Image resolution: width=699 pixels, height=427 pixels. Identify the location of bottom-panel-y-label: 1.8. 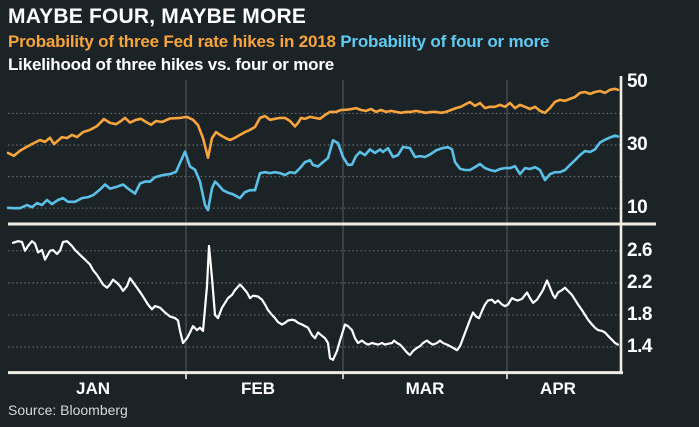
(639, 314).